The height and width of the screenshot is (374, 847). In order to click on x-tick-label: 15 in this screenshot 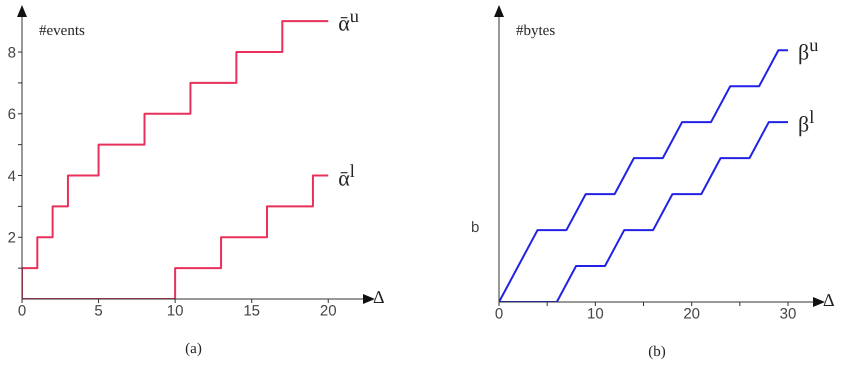, I will do `click(251, 311)`.